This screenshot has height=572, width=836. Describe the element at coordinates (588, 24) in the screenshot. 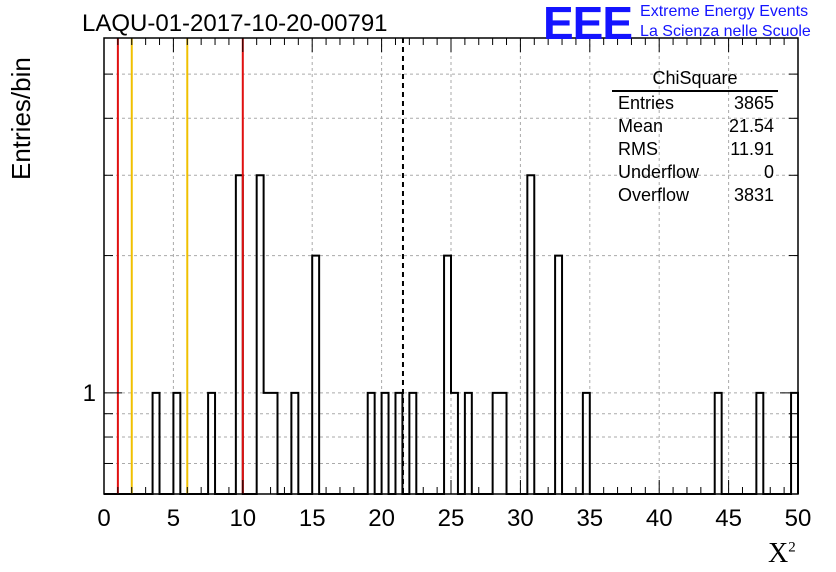

I see `logo-mark: EEE` at that location.